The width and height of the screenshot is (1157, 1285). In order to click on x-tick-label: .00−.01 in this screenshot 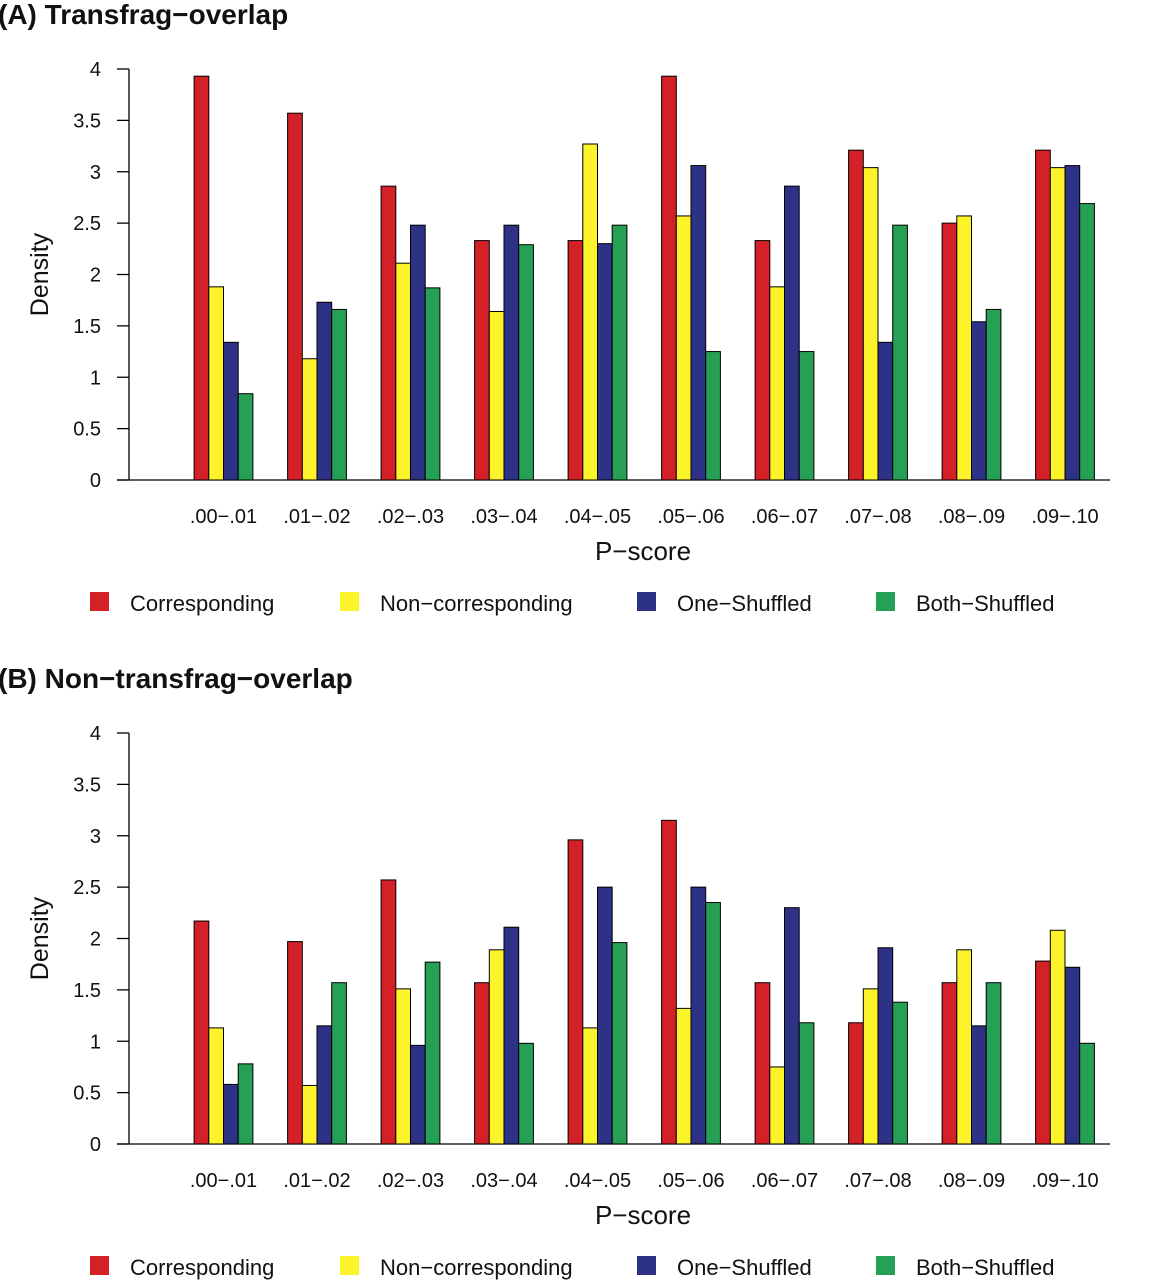, I will do `click(223, 1181)`.